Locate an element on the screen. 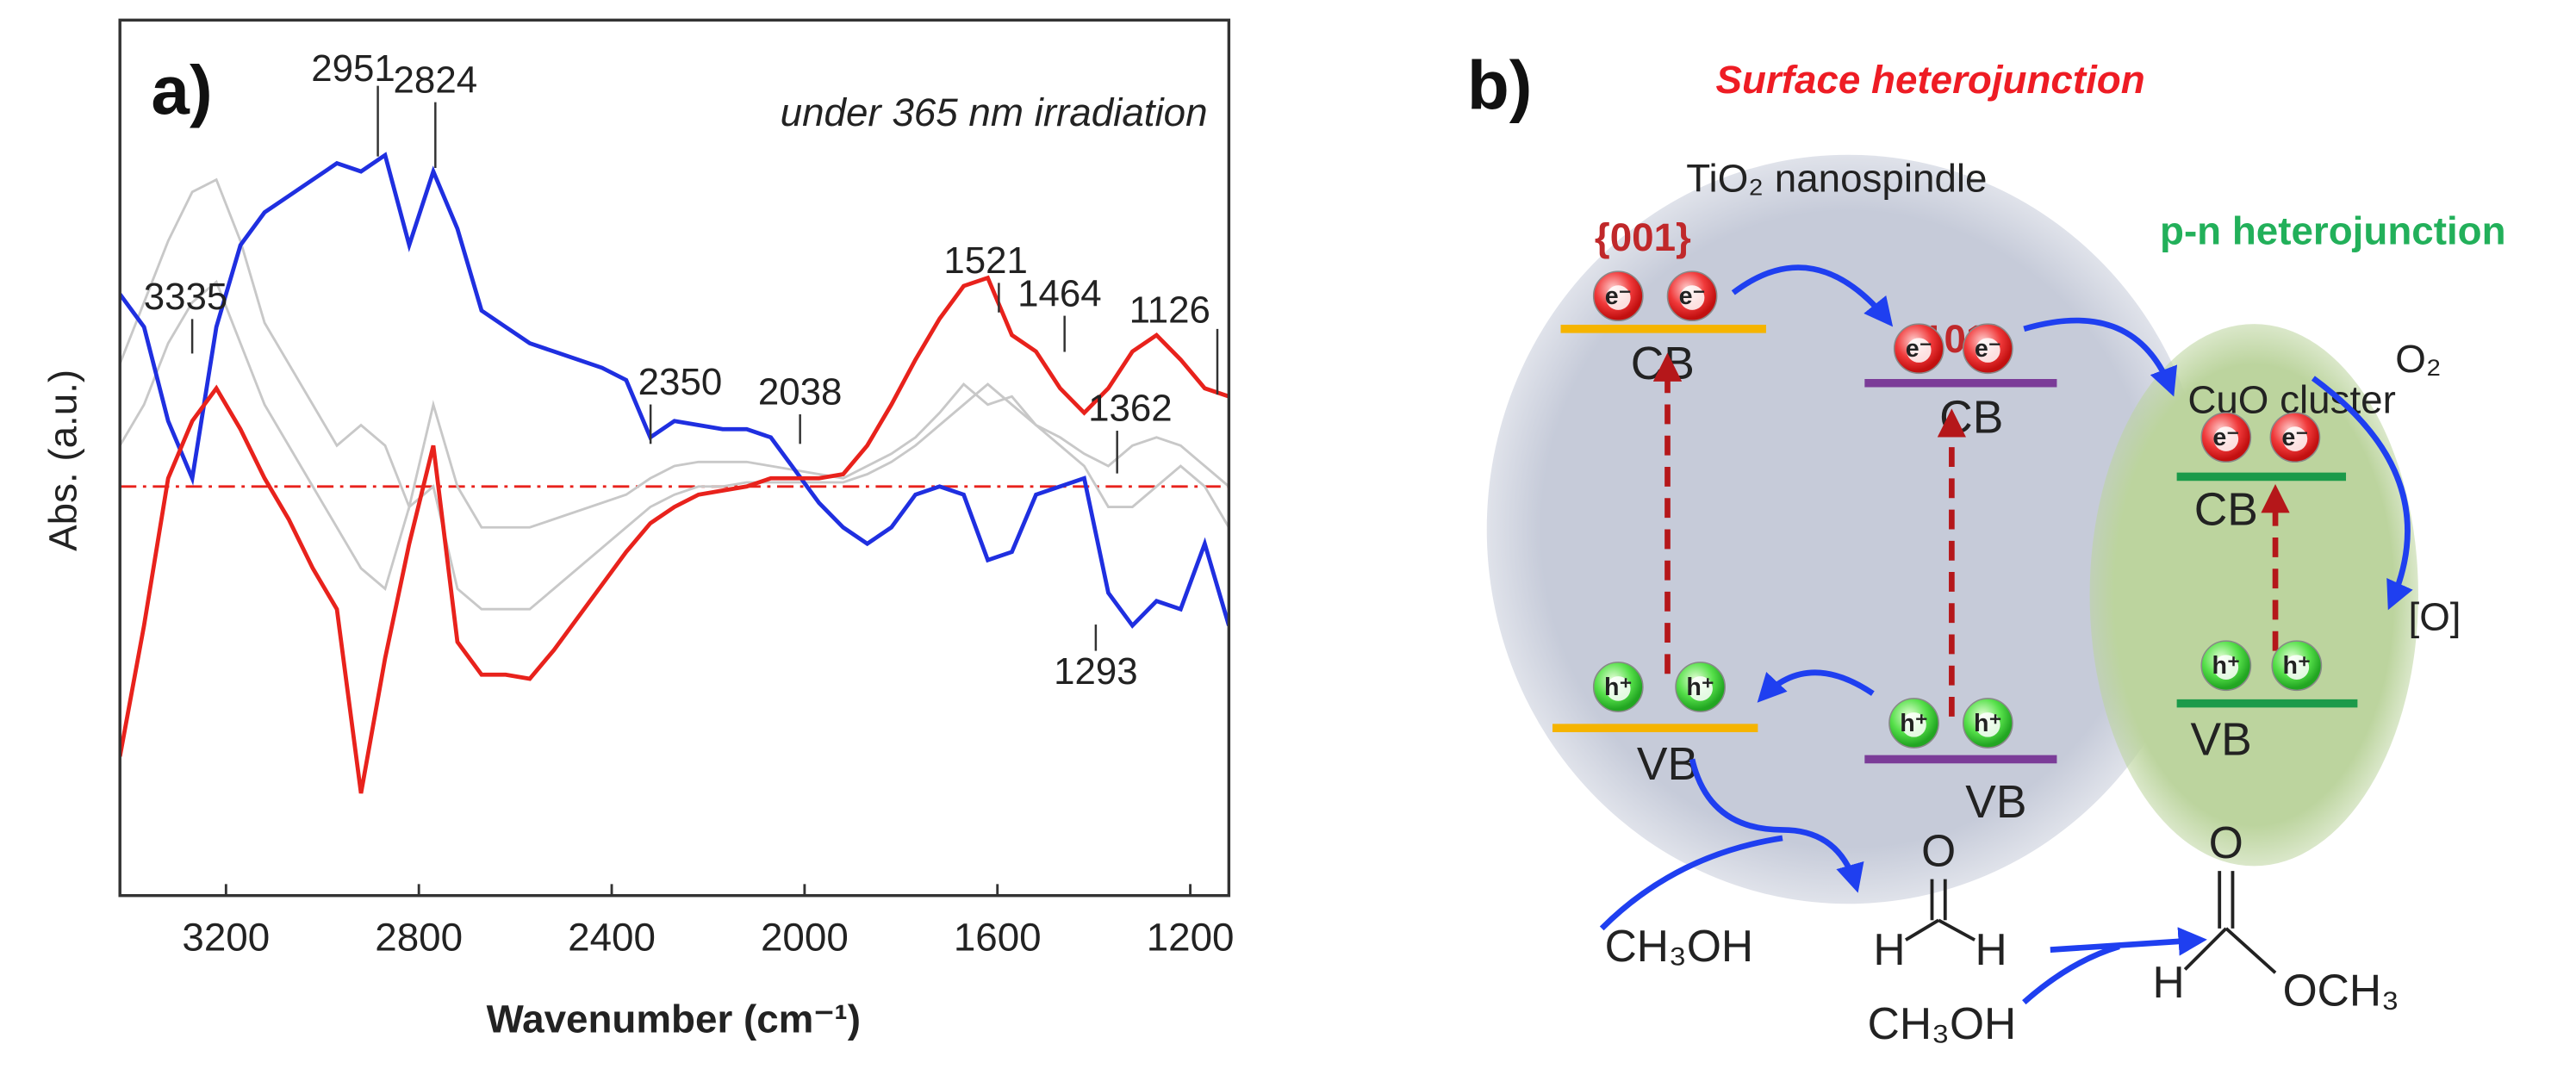  x-axis-title: Wavenumber (cm⁻¹) is located at coordinates (674, 1019).